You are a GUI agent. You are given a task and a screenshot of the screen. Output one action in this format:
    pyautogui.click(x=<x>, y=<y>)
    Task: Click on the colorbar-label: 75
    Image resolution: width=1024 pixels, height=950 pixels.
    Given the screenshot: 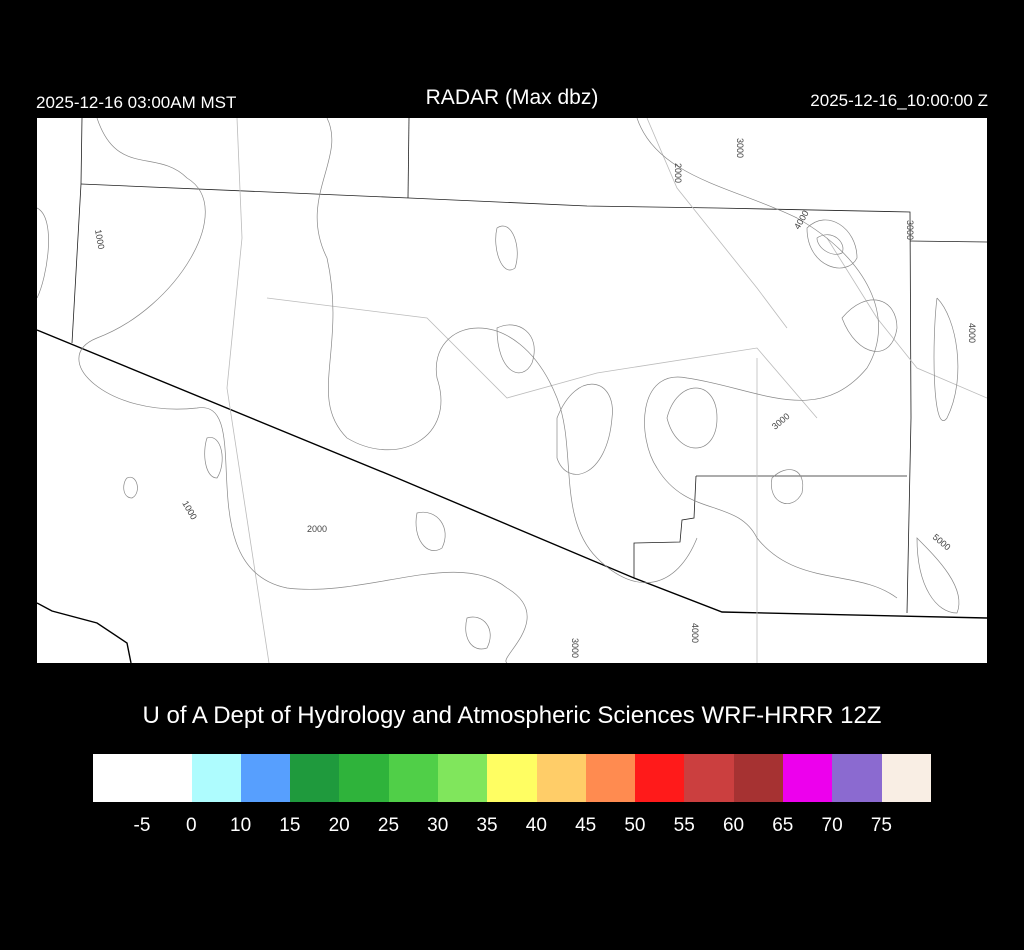 What is the action you would take?
    pyautogui.click(x=881, y=825)
    